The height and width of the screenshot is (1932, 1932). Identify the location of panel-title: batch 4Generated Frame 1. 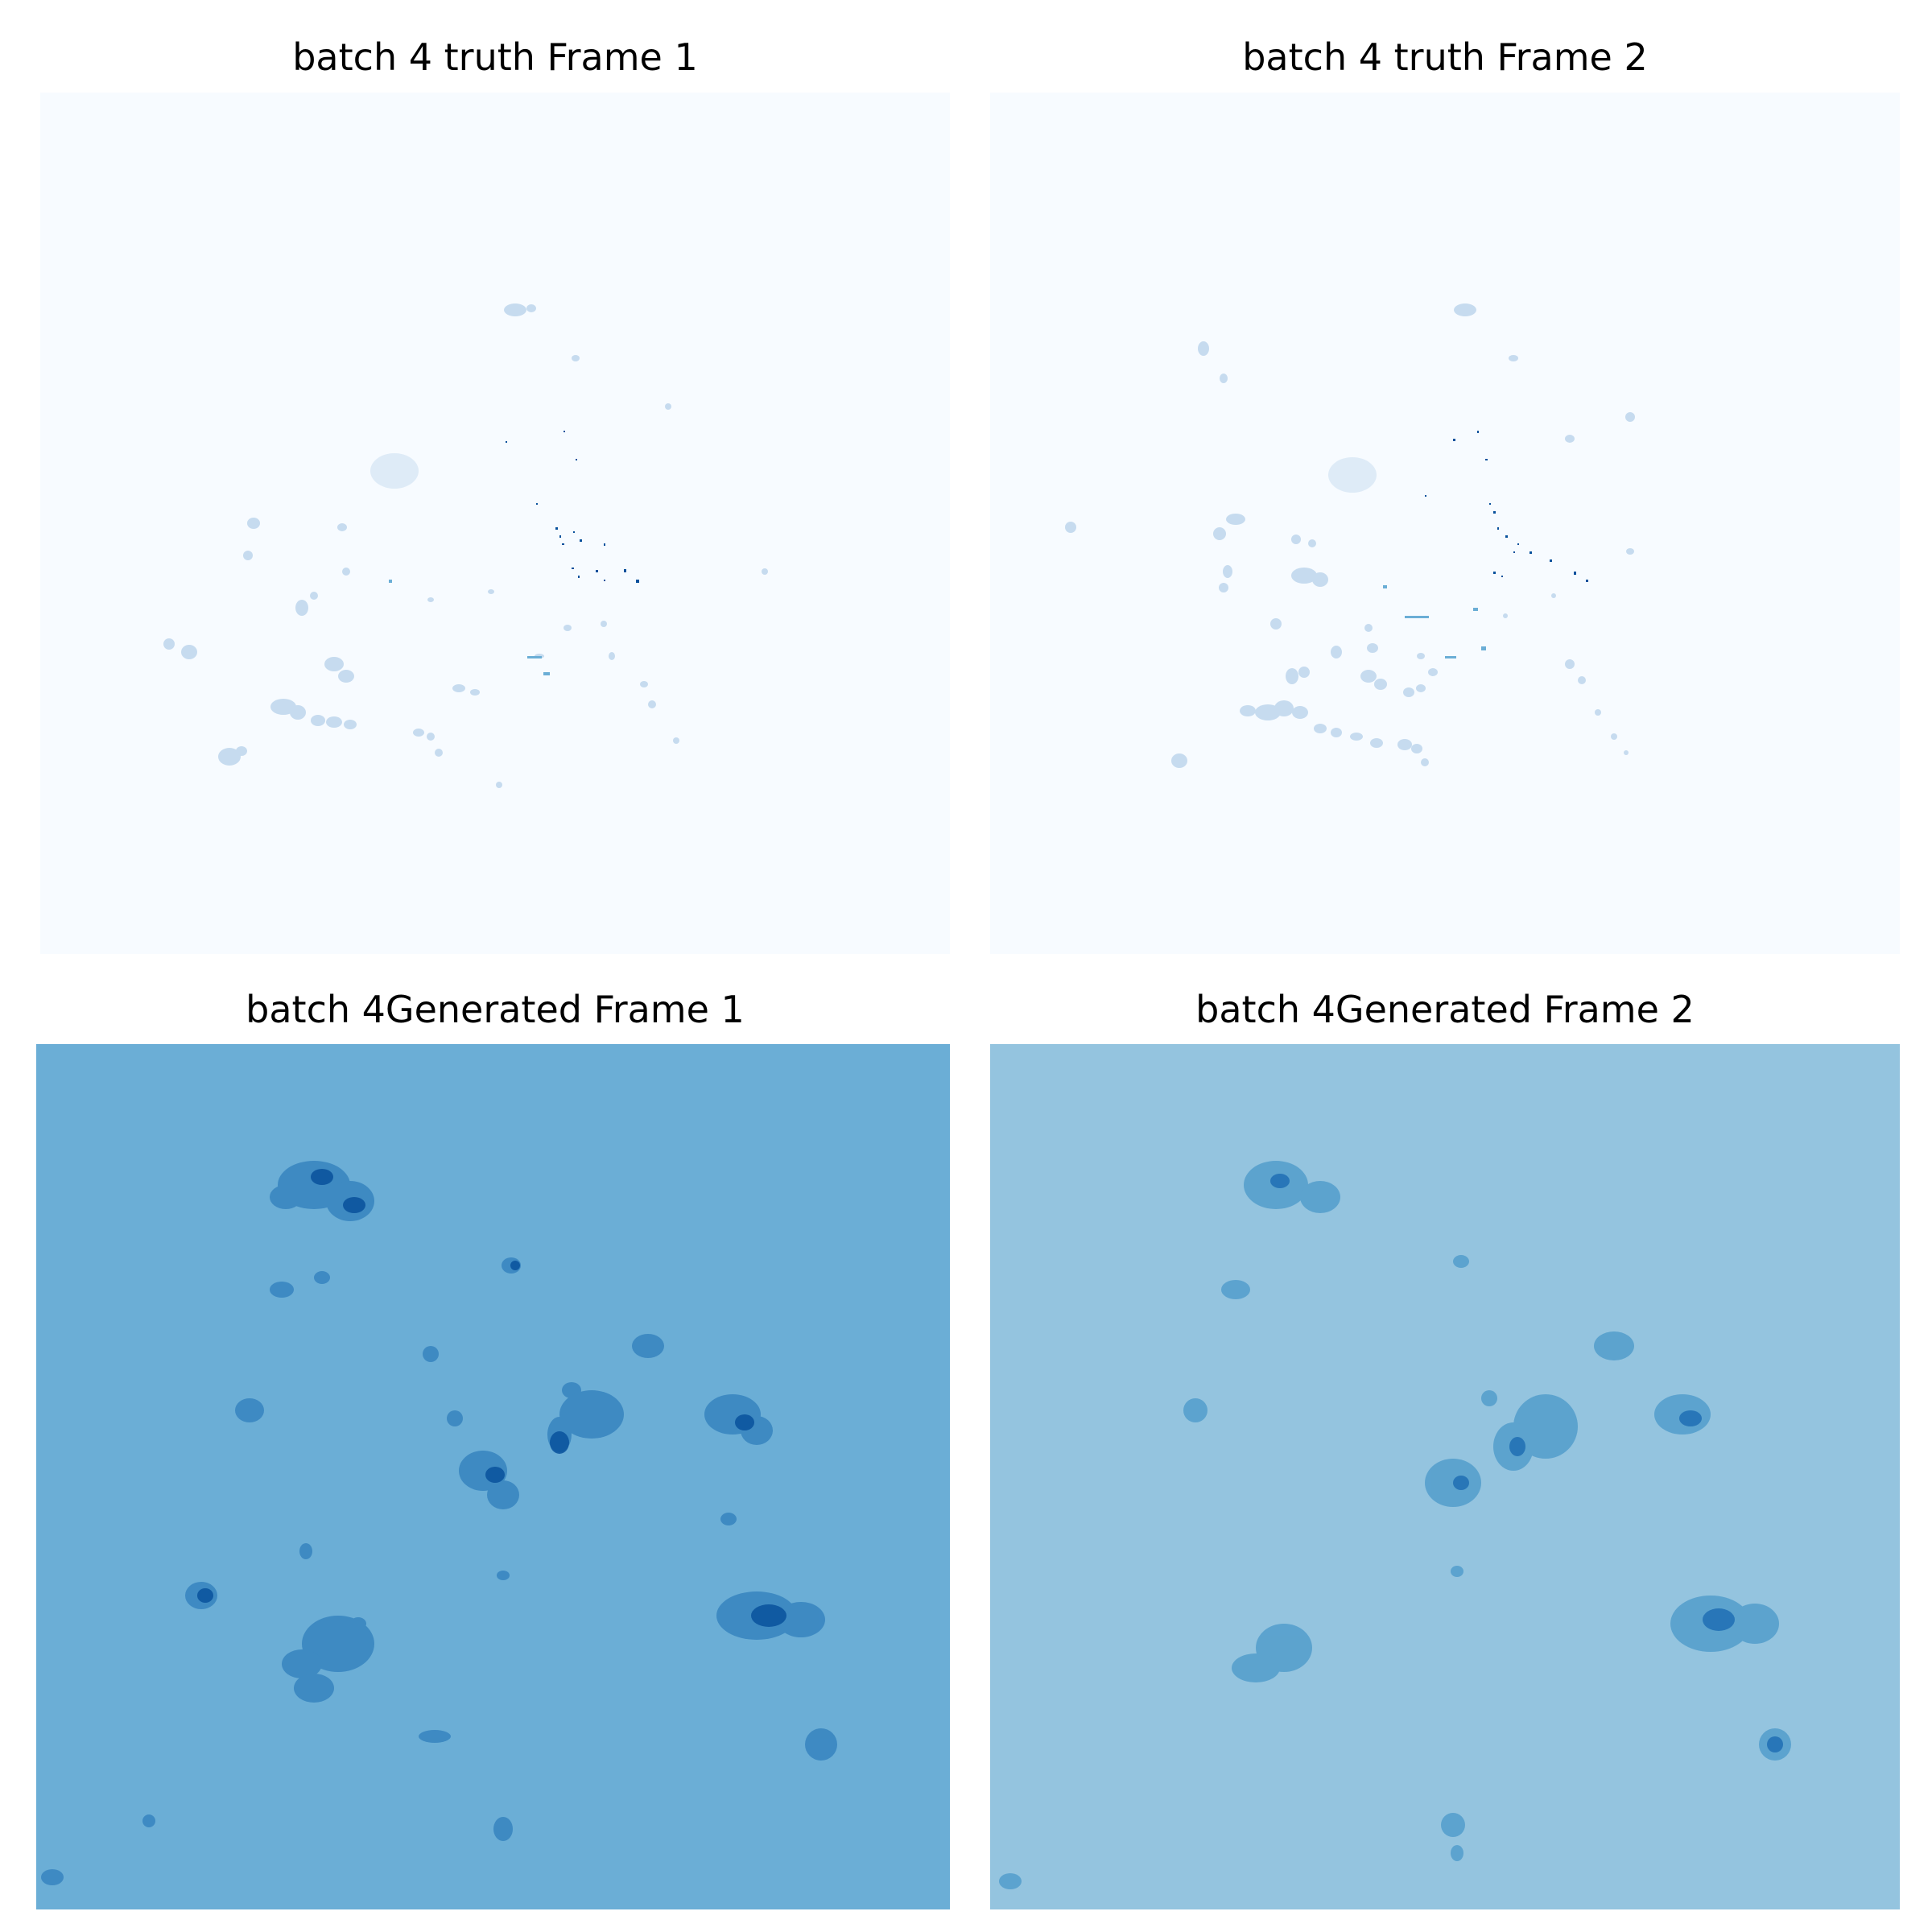
(495, 1009).